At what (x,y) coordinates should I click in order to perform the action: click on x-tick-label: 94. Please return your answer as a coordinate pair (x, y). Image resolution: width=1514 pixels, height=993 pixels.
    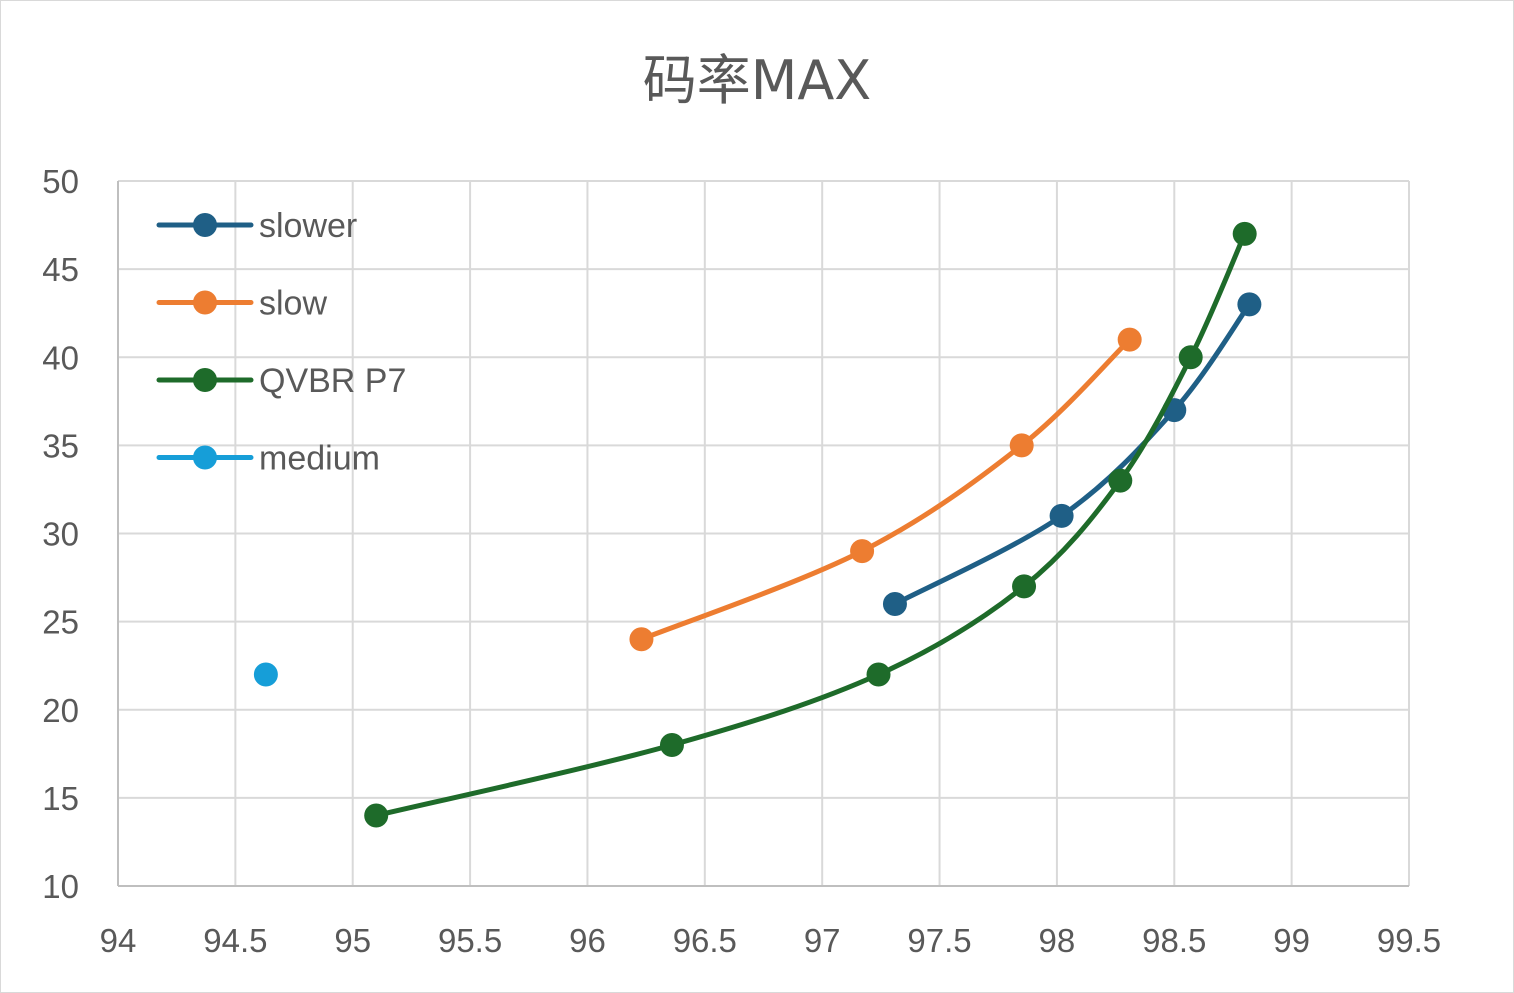
    Looking at the image, I should click on (118, 940).